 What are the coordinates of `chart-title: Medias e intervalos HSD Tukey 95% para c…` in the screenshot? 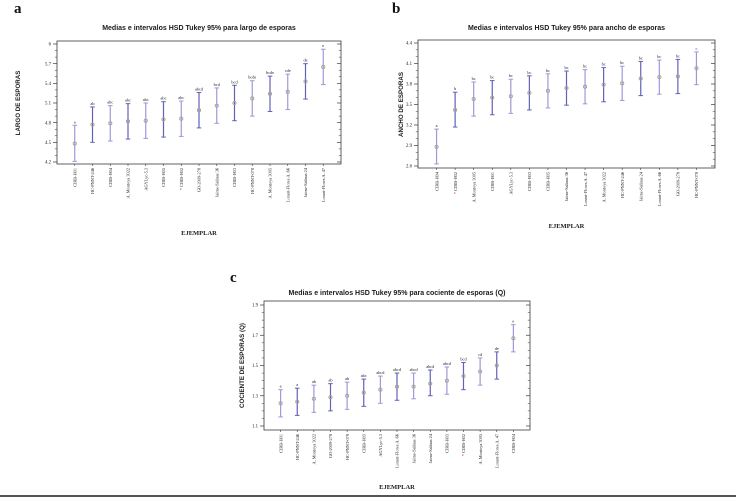 It's located at (397, 293).